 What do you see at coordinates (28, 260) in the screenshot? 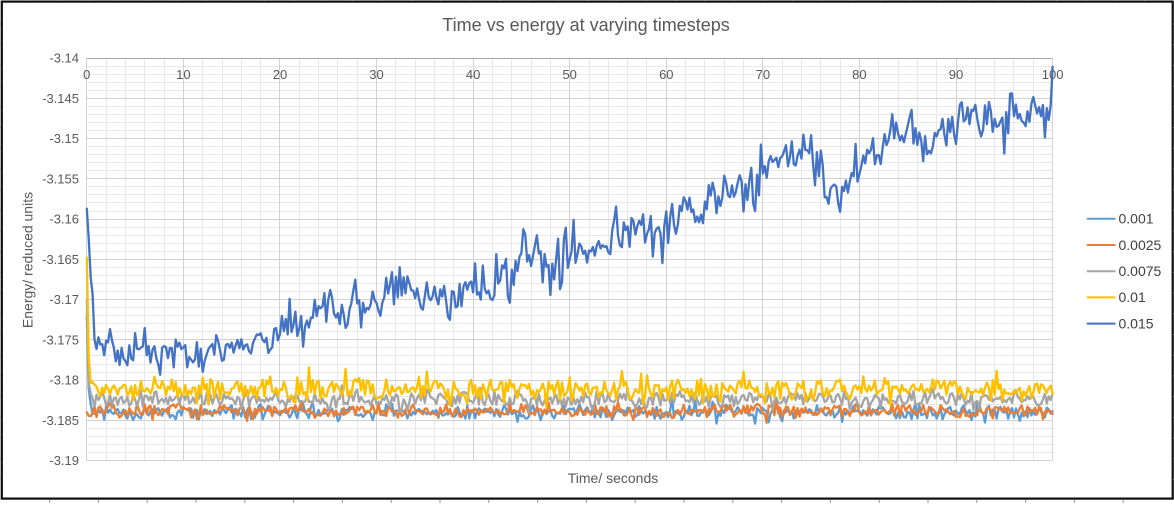
I see `svg-text: Energy/ reduced units` at bounding box center [28, 260].